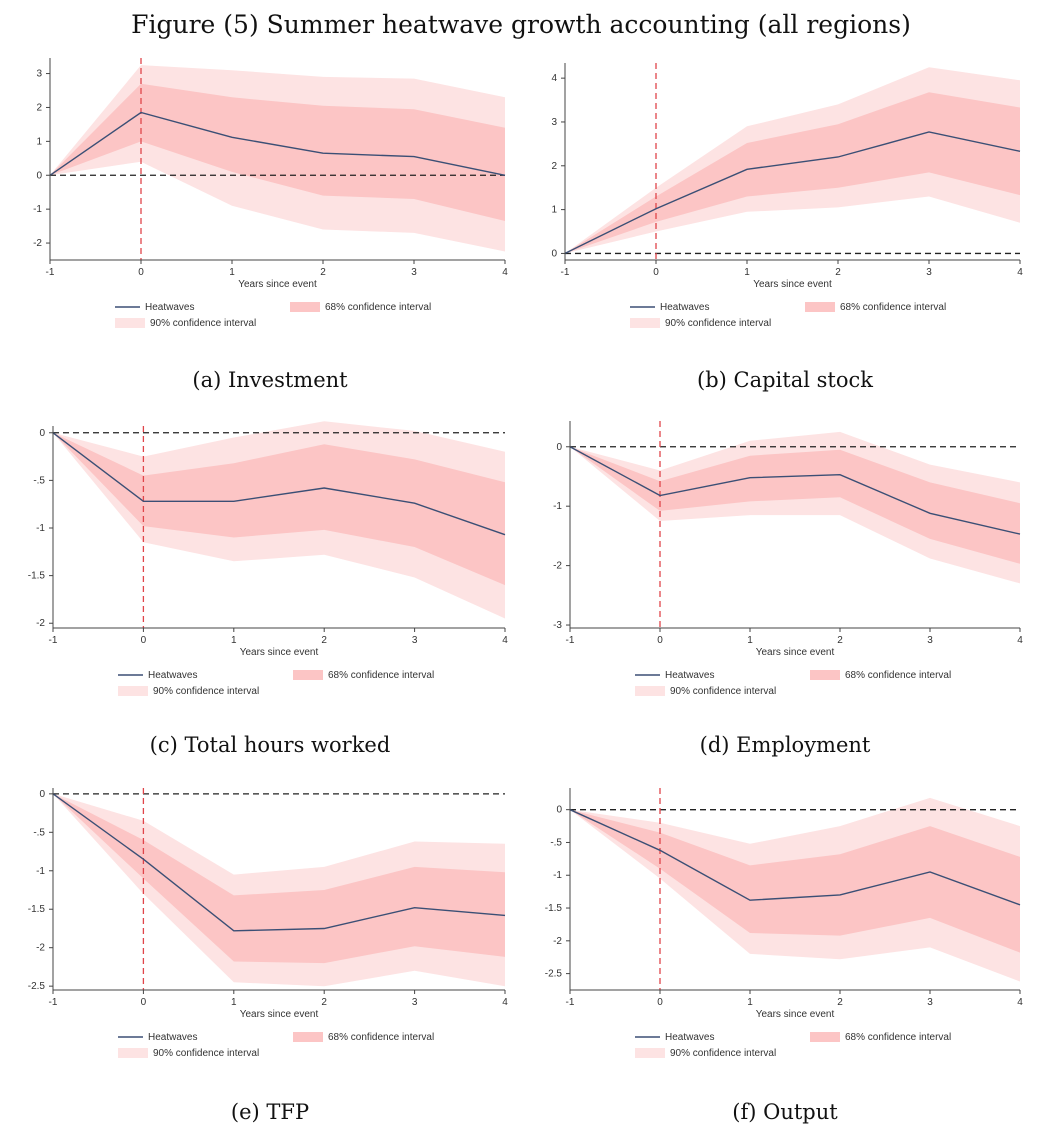 This screenshot has width=1042, height=1145. Describe the element at coordinates (39, 141) in the screenshot. I see `y-tick-label: 1` at that location.